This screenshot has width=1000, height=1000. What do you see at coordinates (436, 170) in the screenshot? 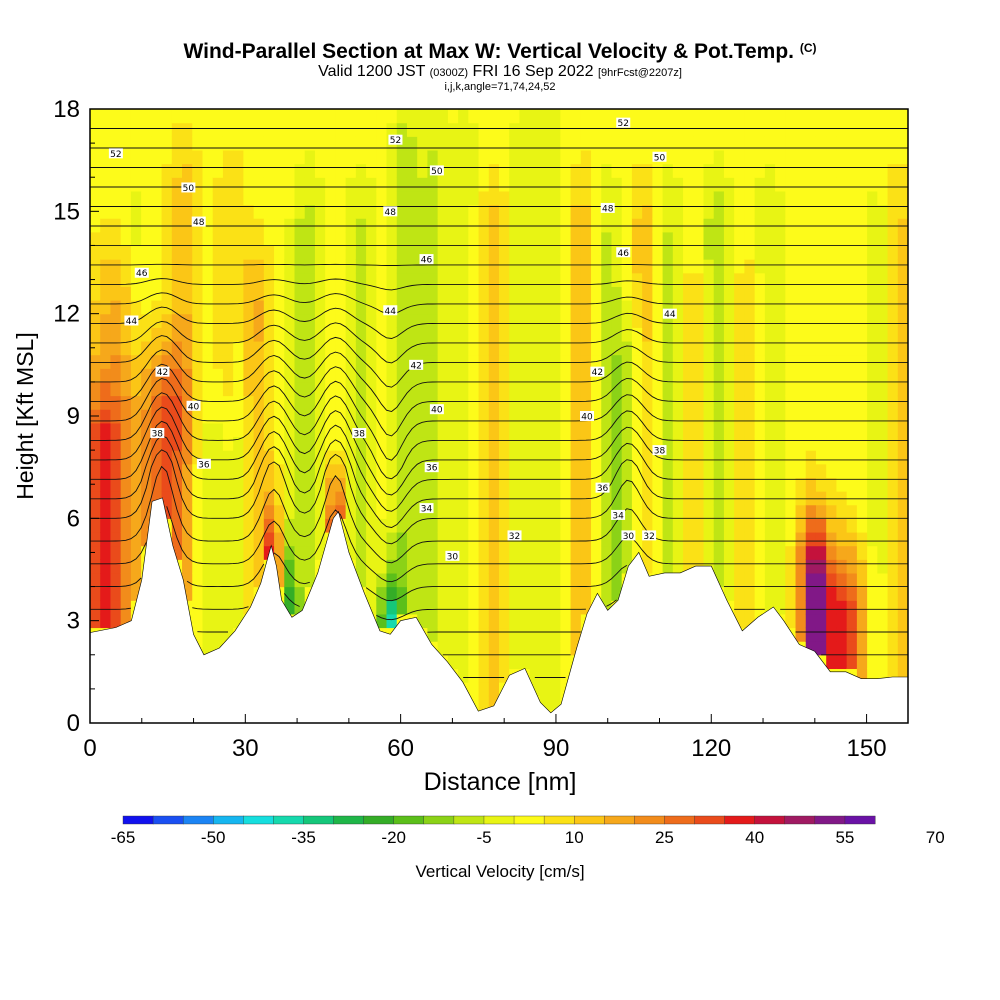
I see `contour-label-bg` at bounding box center [436, 170].